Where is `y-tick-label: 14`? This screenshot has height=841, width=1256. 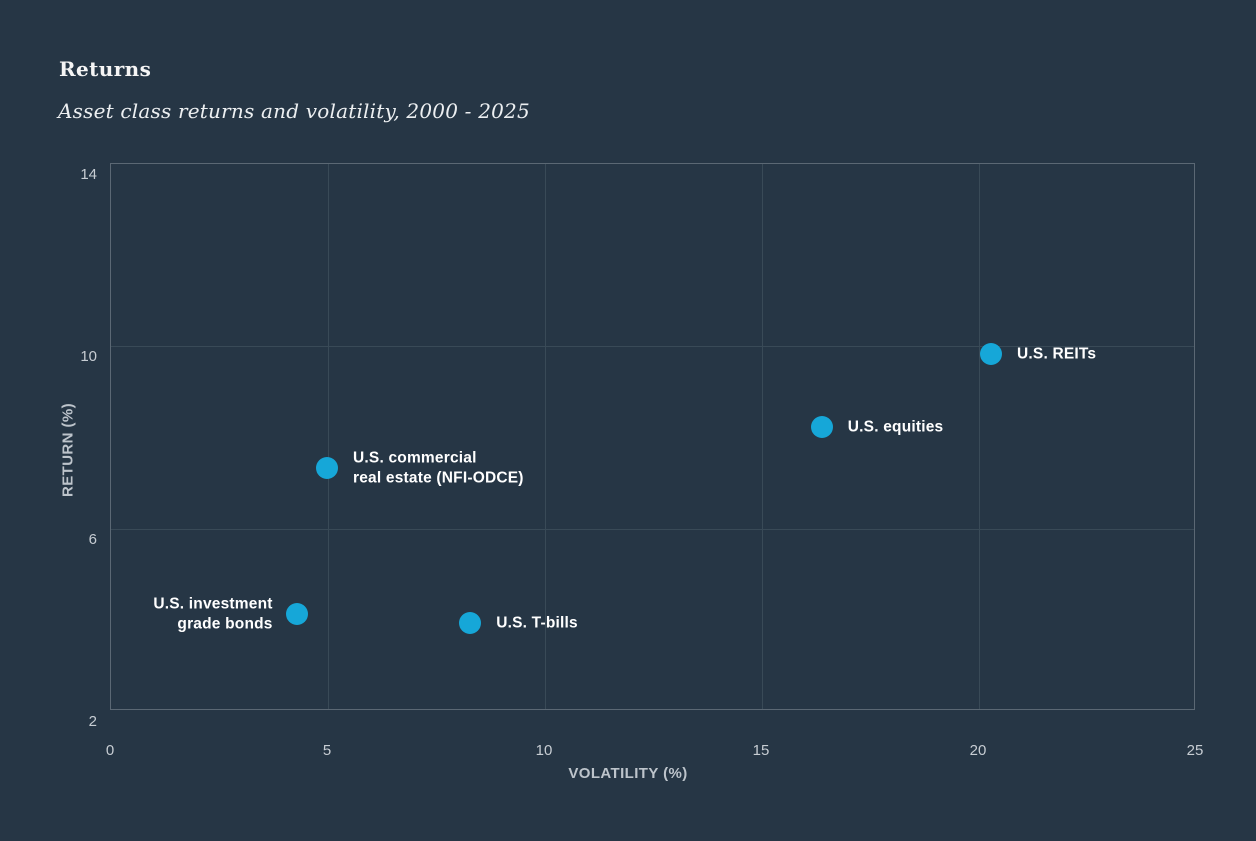
y-tick-label: 14 is located at coordinates (88, 174).